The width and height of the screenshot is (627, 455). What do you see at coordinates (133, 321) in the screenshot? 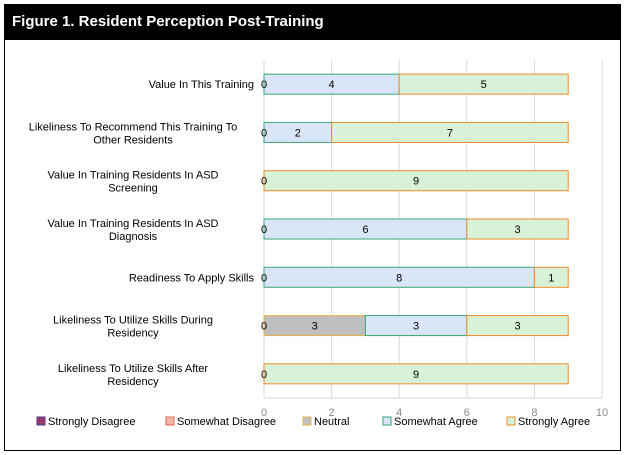
I see `category-label-line: Likeliness To Utilize Skills During` at bounding box center [133, 321].